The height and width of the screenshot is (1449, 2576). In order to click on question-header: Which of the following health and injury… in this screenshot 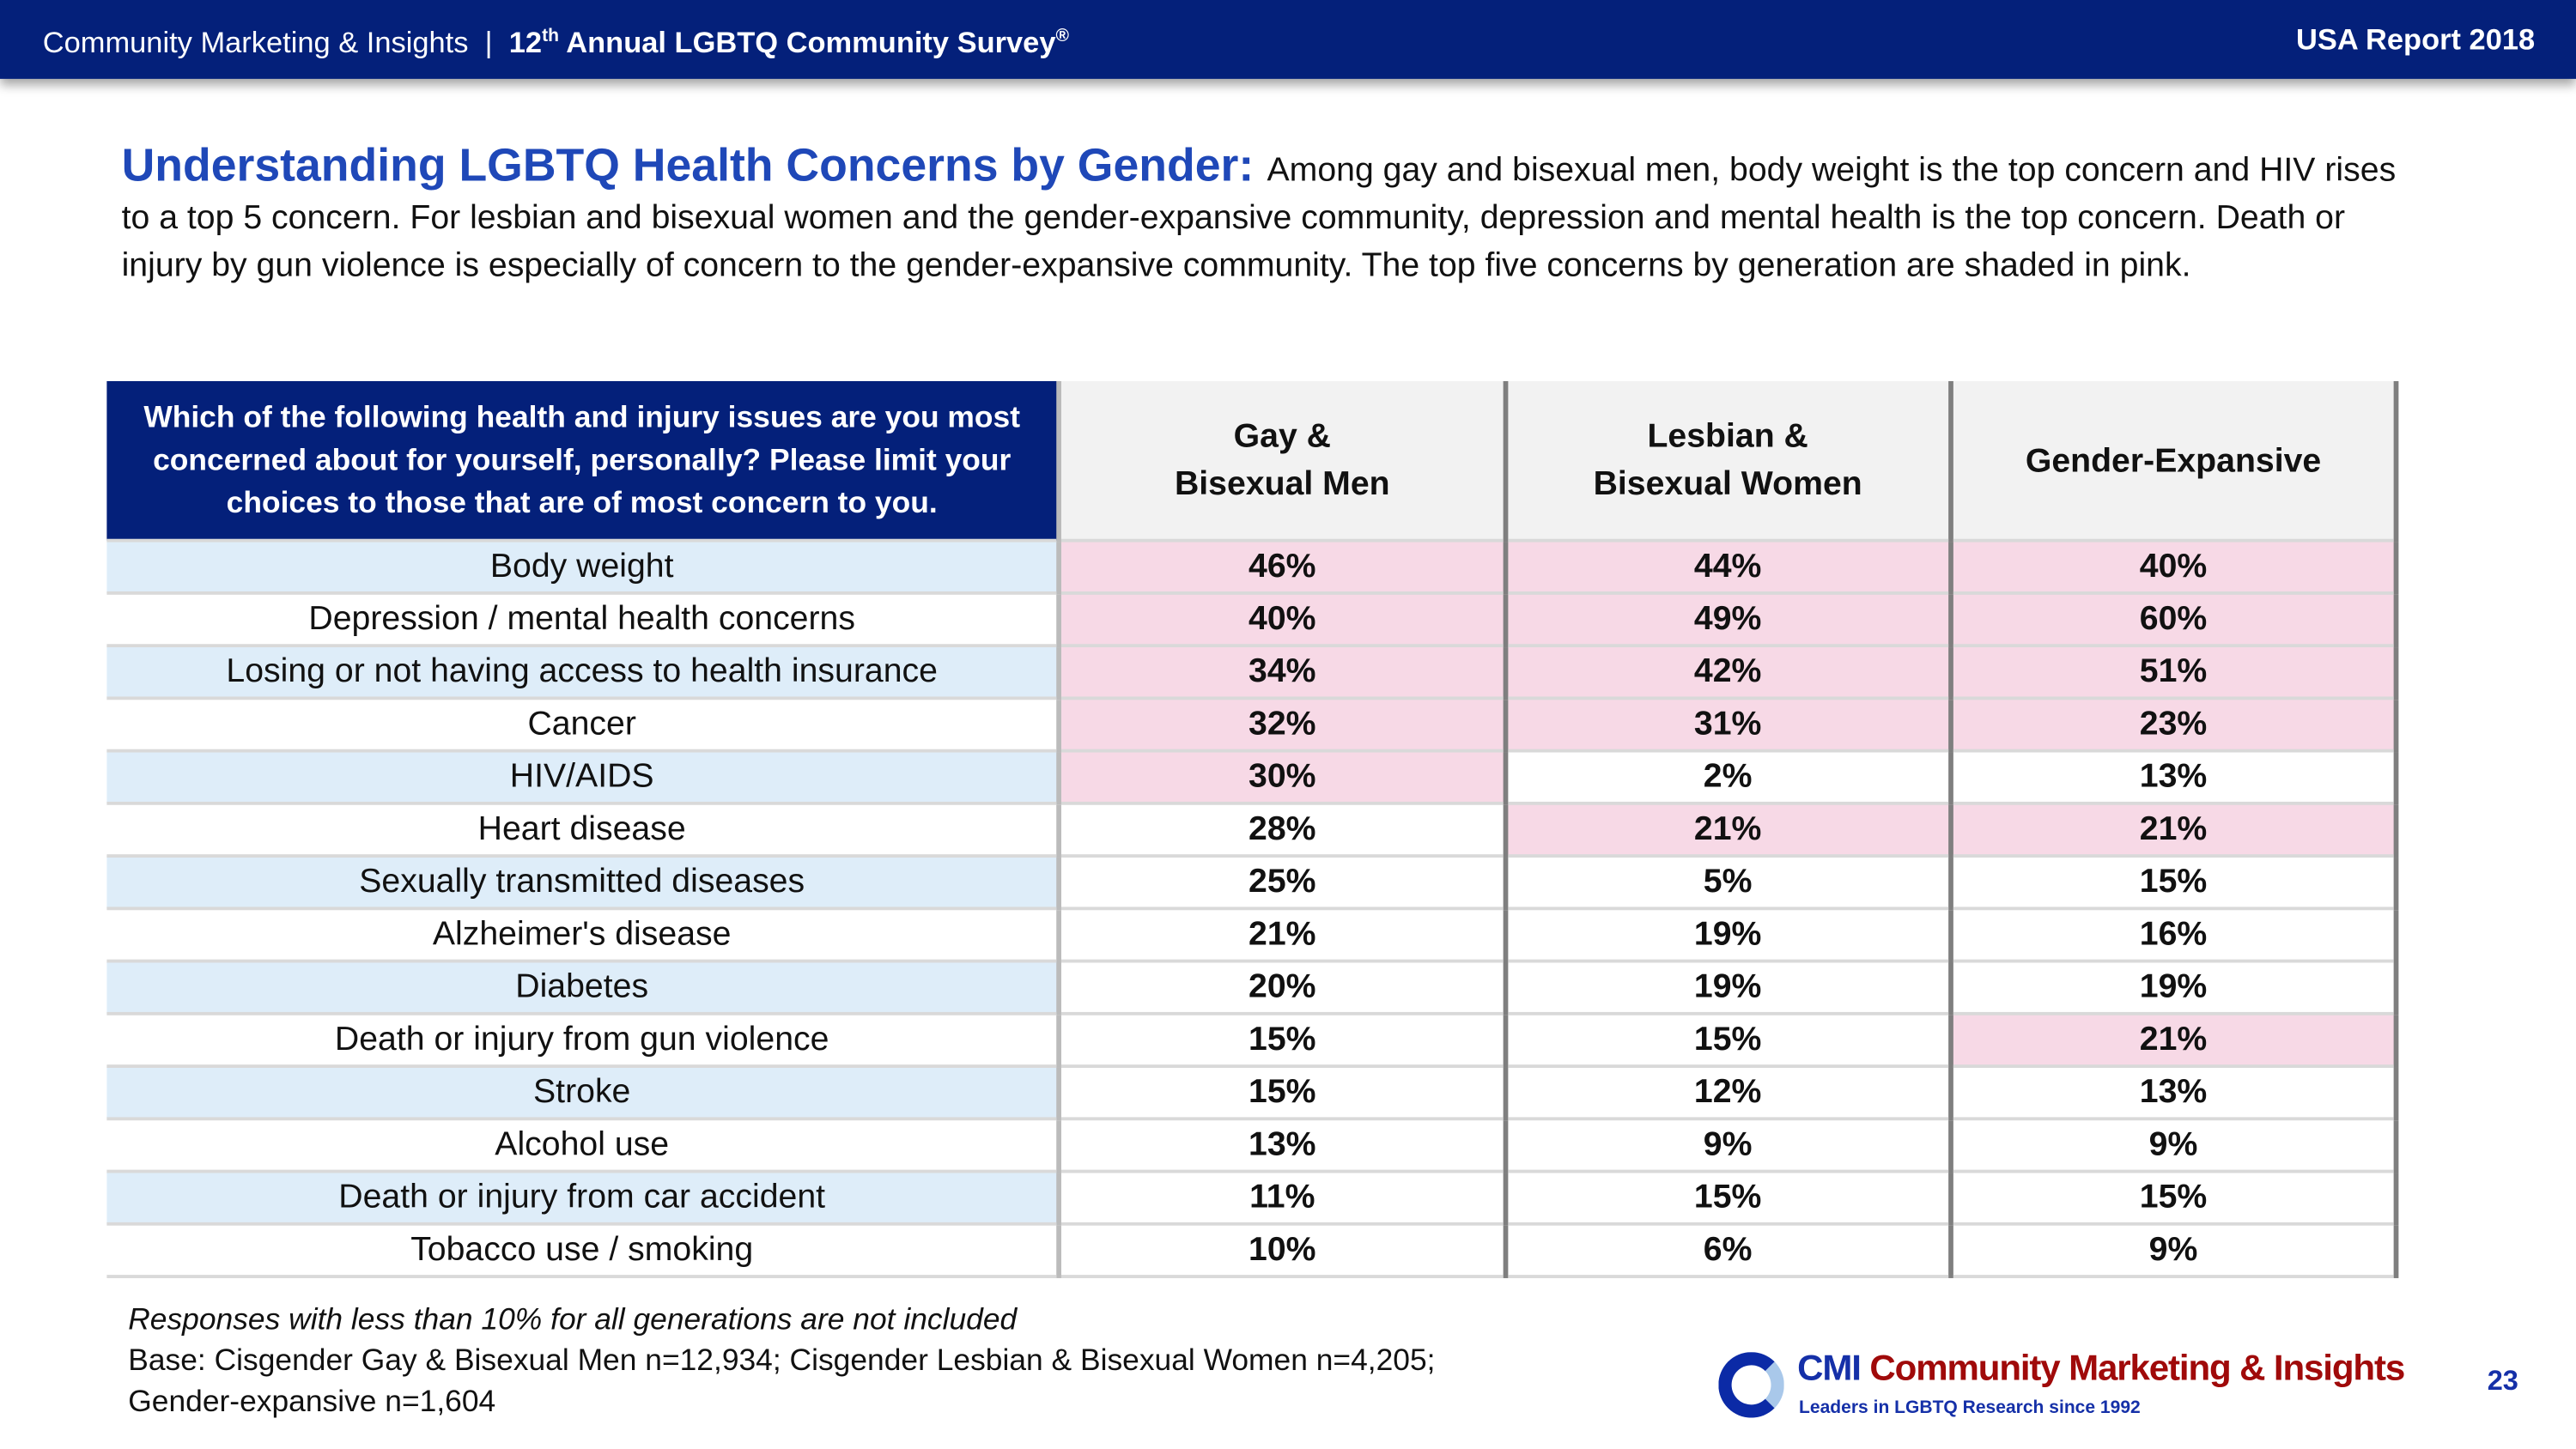, I will do `click(584, 462)`.